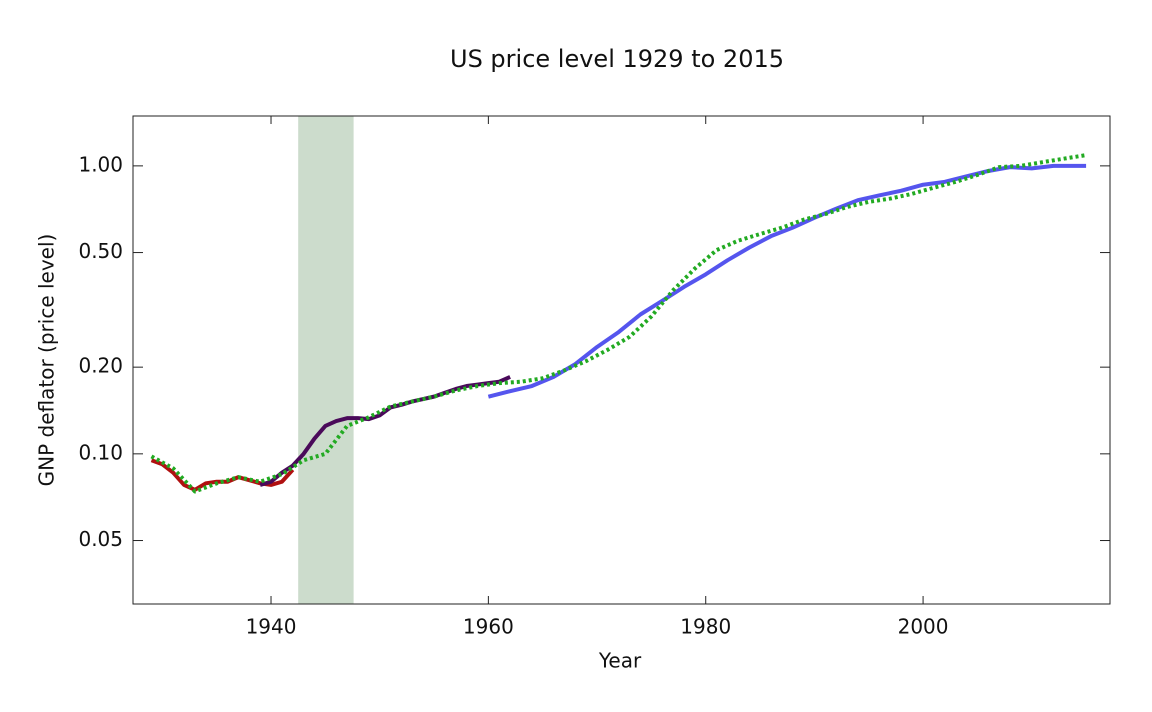  Describe the element at coordinates (488, 627) in the screenshot. I see `x-tick-label: 1960` at that location.